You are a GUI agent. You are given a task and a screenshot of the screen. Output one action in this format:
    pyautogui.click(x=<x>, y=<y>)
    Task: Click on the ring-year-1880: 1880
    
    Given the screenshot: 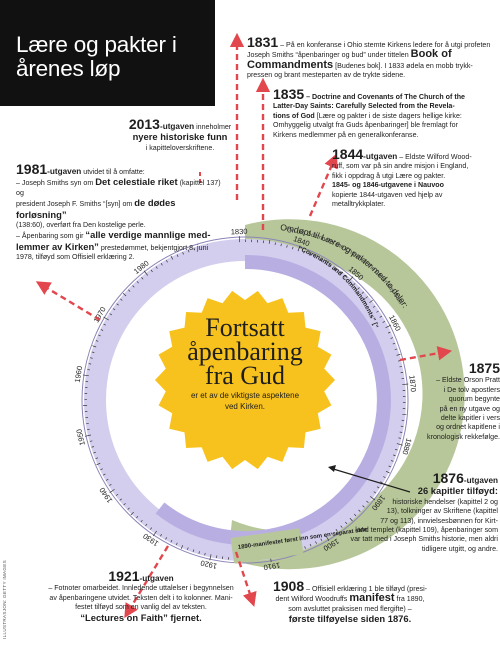 What is the action you would take?
    pyautogui.click(x=406, y=446)
    